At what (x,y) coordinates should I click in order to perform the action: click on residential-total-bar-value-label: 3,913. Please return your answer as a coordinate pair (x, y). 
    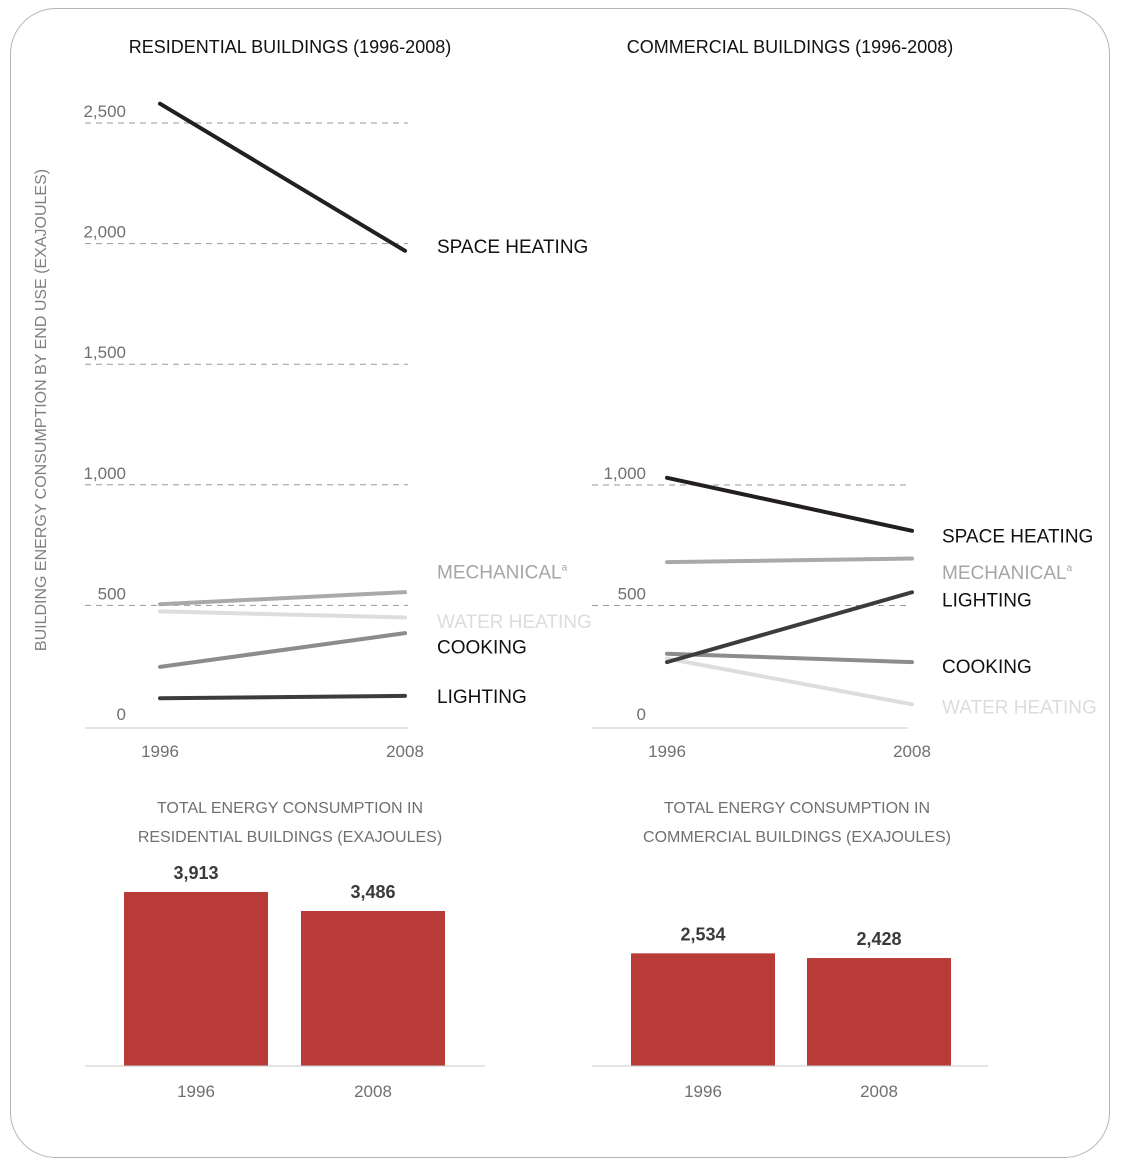
    Looking at the image, I should click on (195, 873).